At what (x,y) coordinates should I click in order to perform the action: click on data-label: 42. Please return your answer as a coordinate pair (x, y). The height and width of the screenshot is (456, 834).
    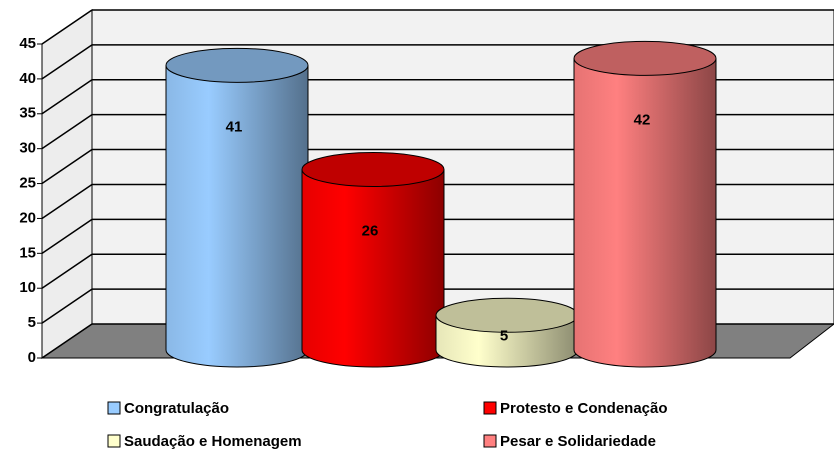
    Looking at the image, I should click on (642, 119).